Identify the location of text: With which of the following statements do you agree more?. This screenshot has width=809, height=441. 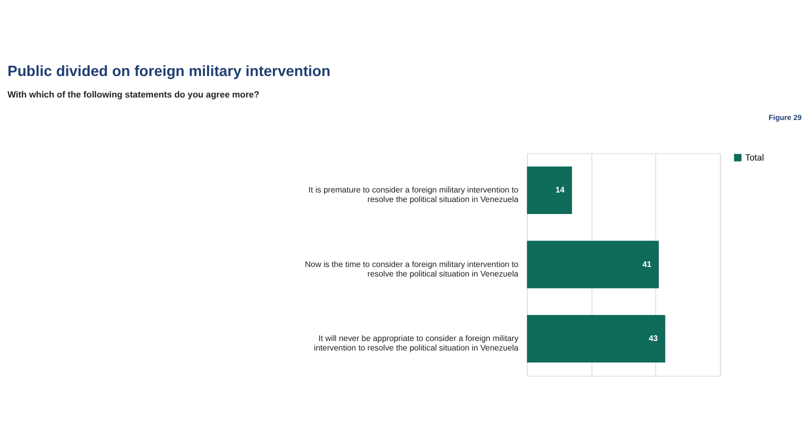
(133, 95).